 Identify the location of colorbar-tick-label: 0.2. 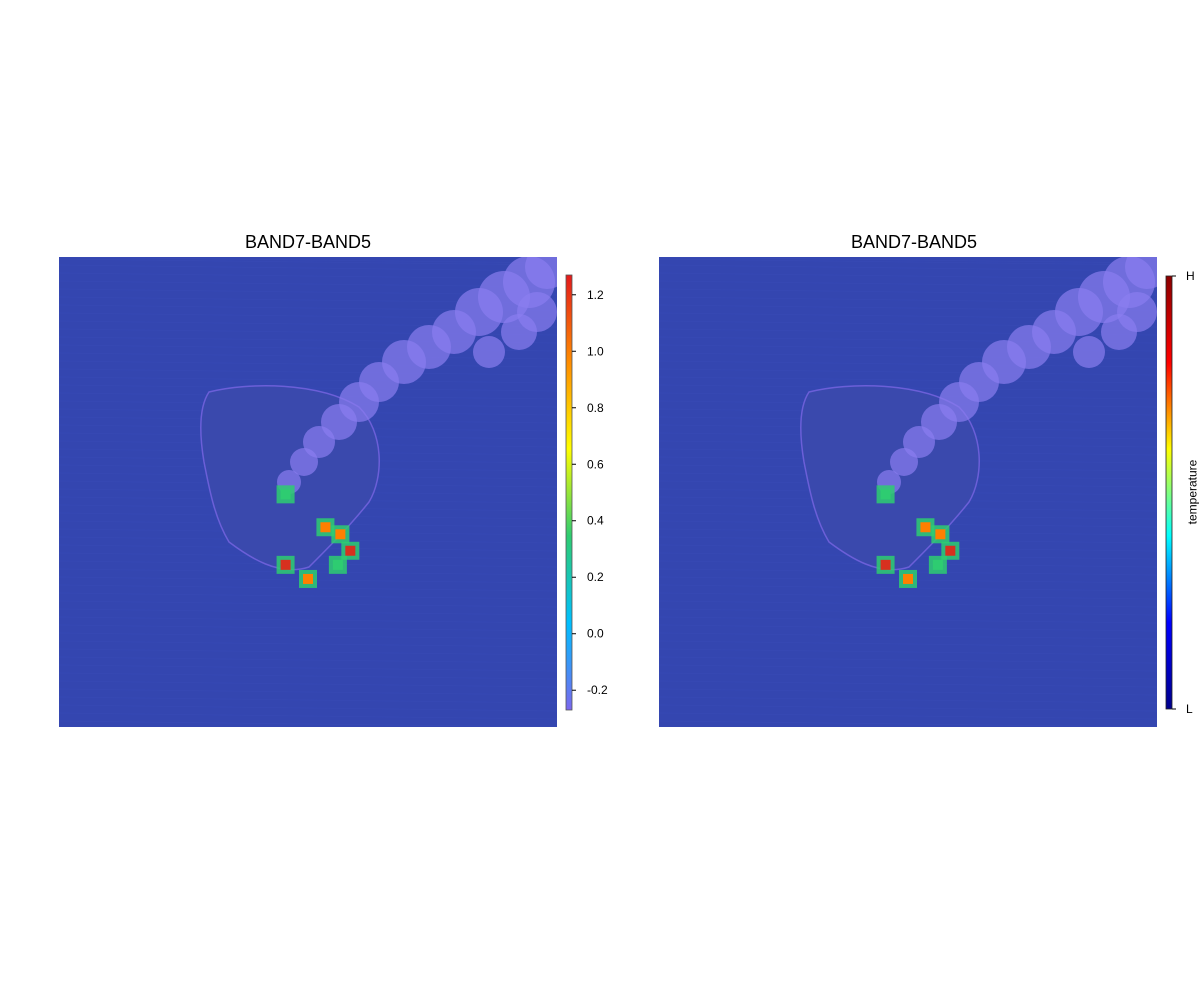
(595, 577).